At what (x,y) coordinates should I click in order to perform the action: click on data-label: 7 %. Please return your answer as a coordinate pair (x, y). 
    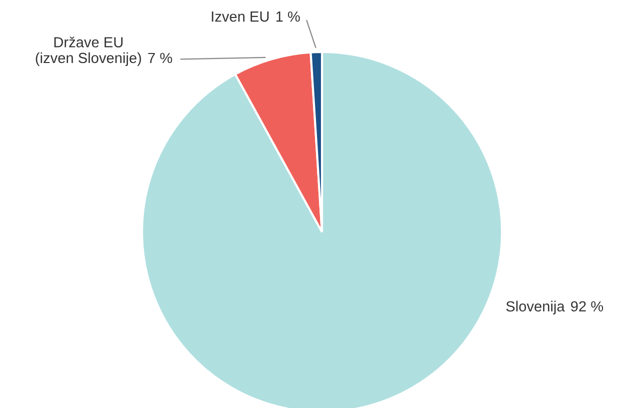
    Looking at the image, I should click on (160, 58).